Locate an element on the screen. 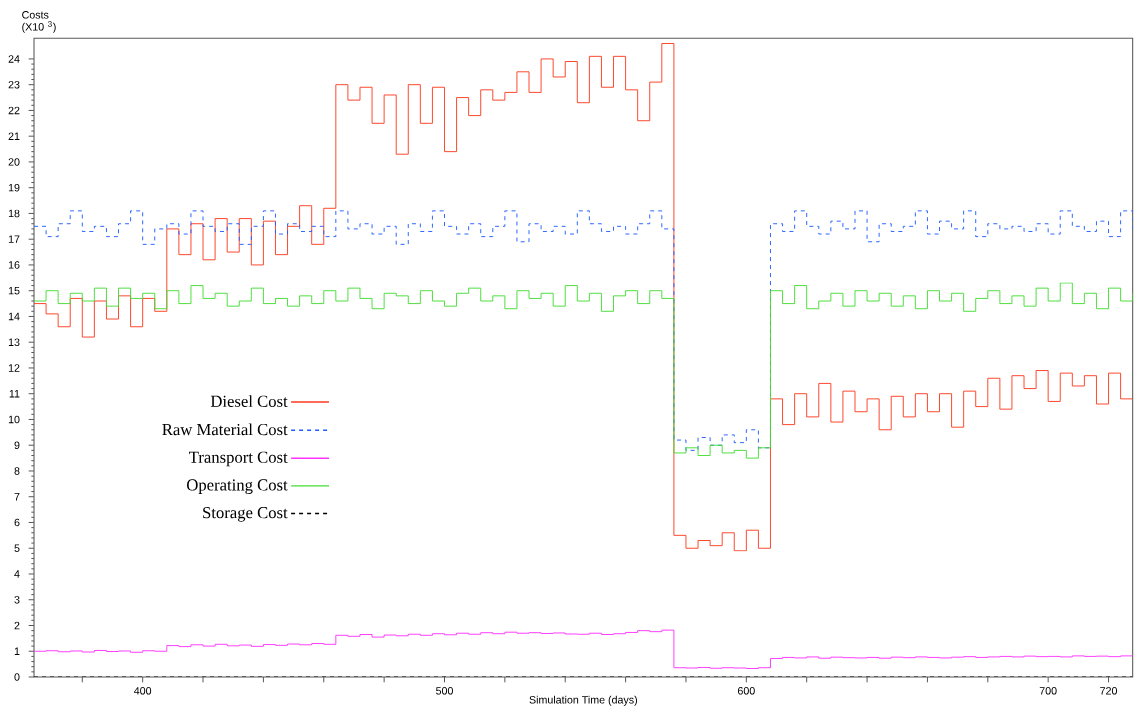 The height and width of the screenshot is (721, 1134). y-tick-label: 20 is located at coordinates (14, 162).